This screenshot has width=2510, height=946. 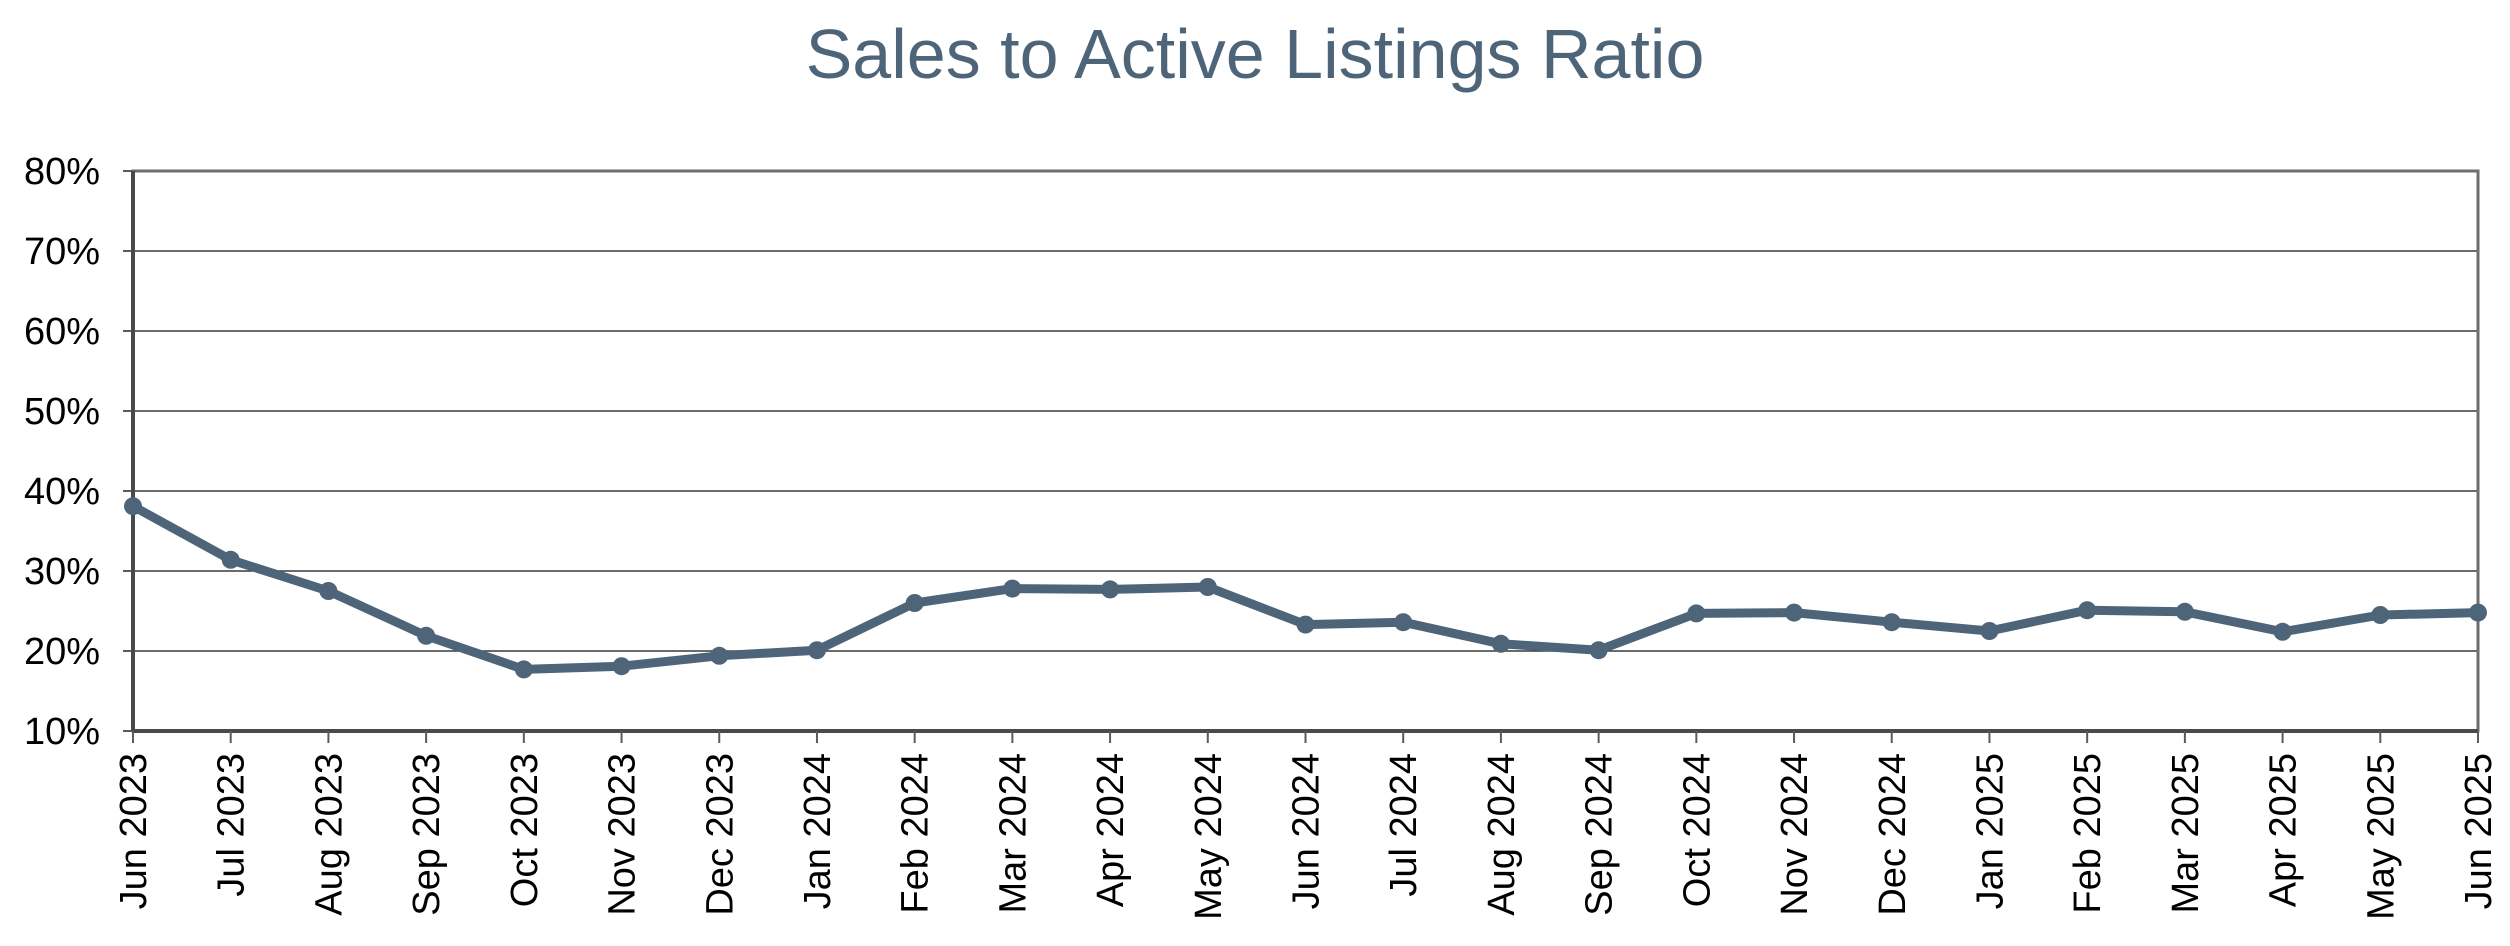 I want to click on x-tick-label: Jan 2025, so click(x=1990, y=831).